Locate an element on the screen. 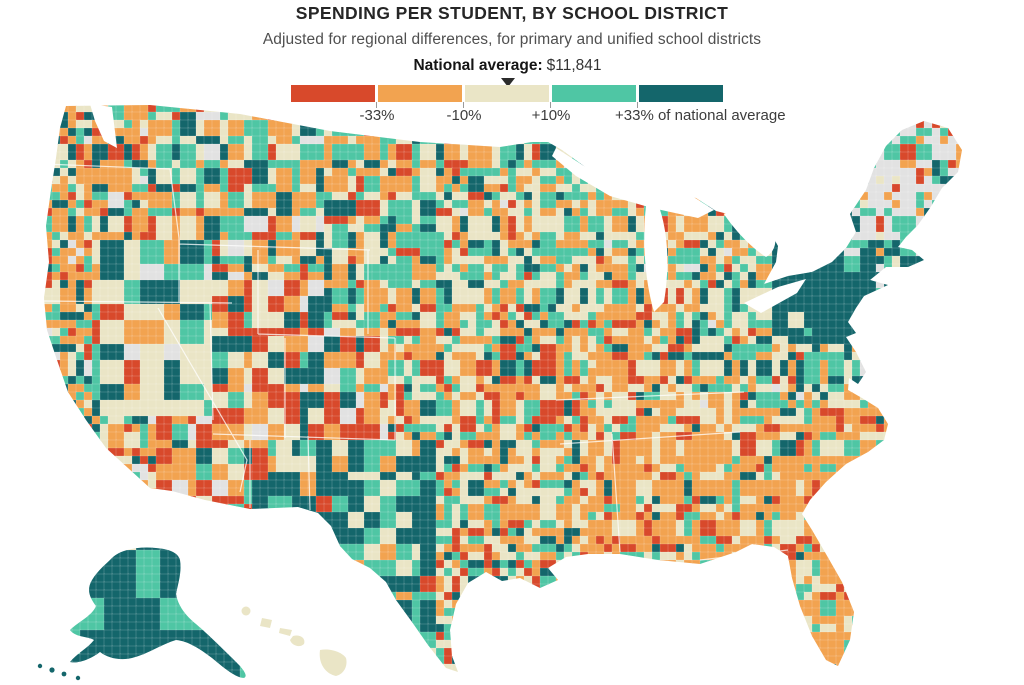  hawaii-islands is located at coordinates (294, 641).